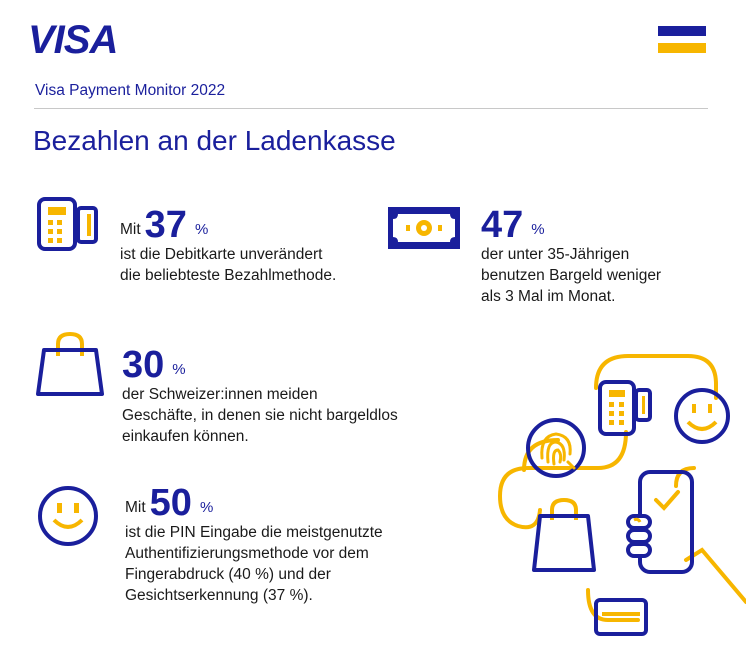  I want to click on stat-line: einkaufen können., so click(185, 436).